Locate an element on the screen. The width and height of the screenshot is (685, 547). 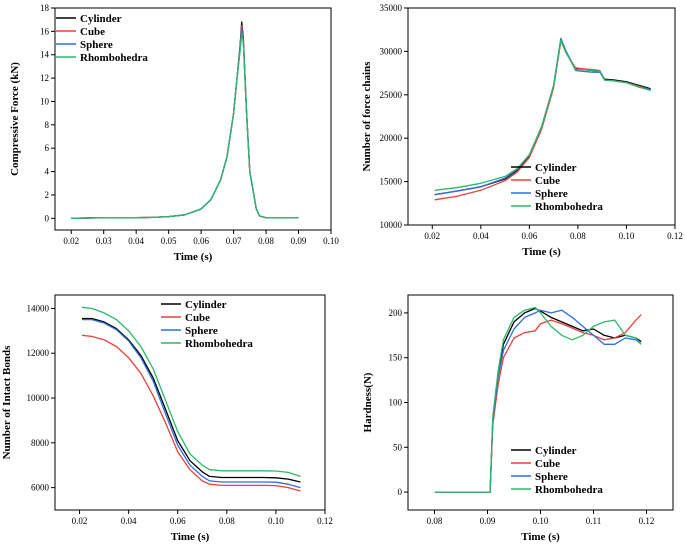
series-line-cube is located at coordinates (191, 413).